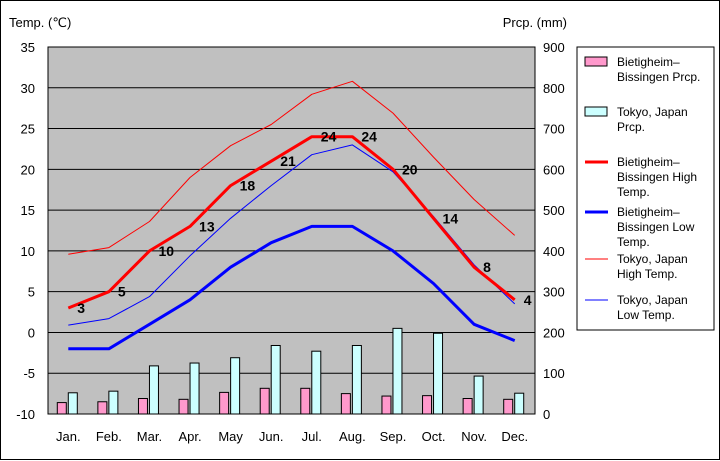 The height and width of the screenshot is (461, 720). What do you see at coordinates (166, 251) in the screenshot?
I see `data-label: 10` at bounding box center [166, 251].